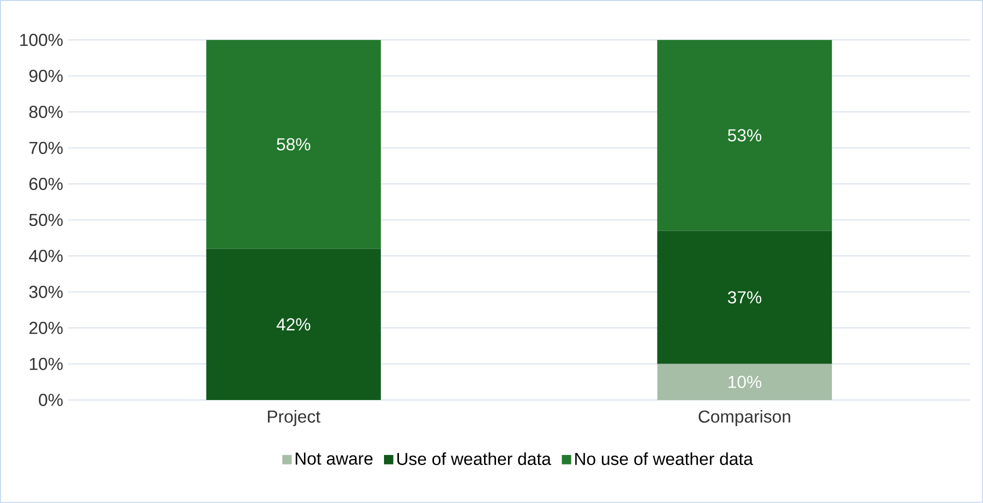 The image size is (983, 503). I want to click on legend-label: No use of weather data, so click(664, 459).